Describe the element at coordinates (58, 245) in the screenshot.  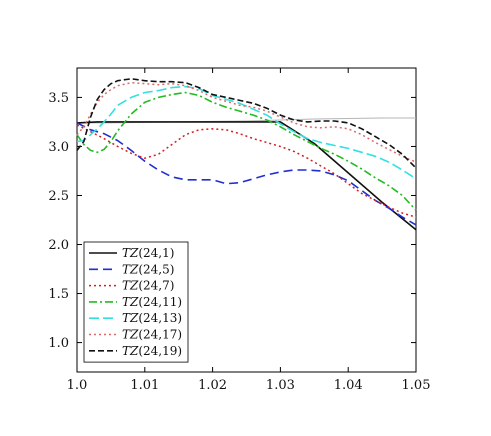
I see `y-tick-label: 2.0` at that location.